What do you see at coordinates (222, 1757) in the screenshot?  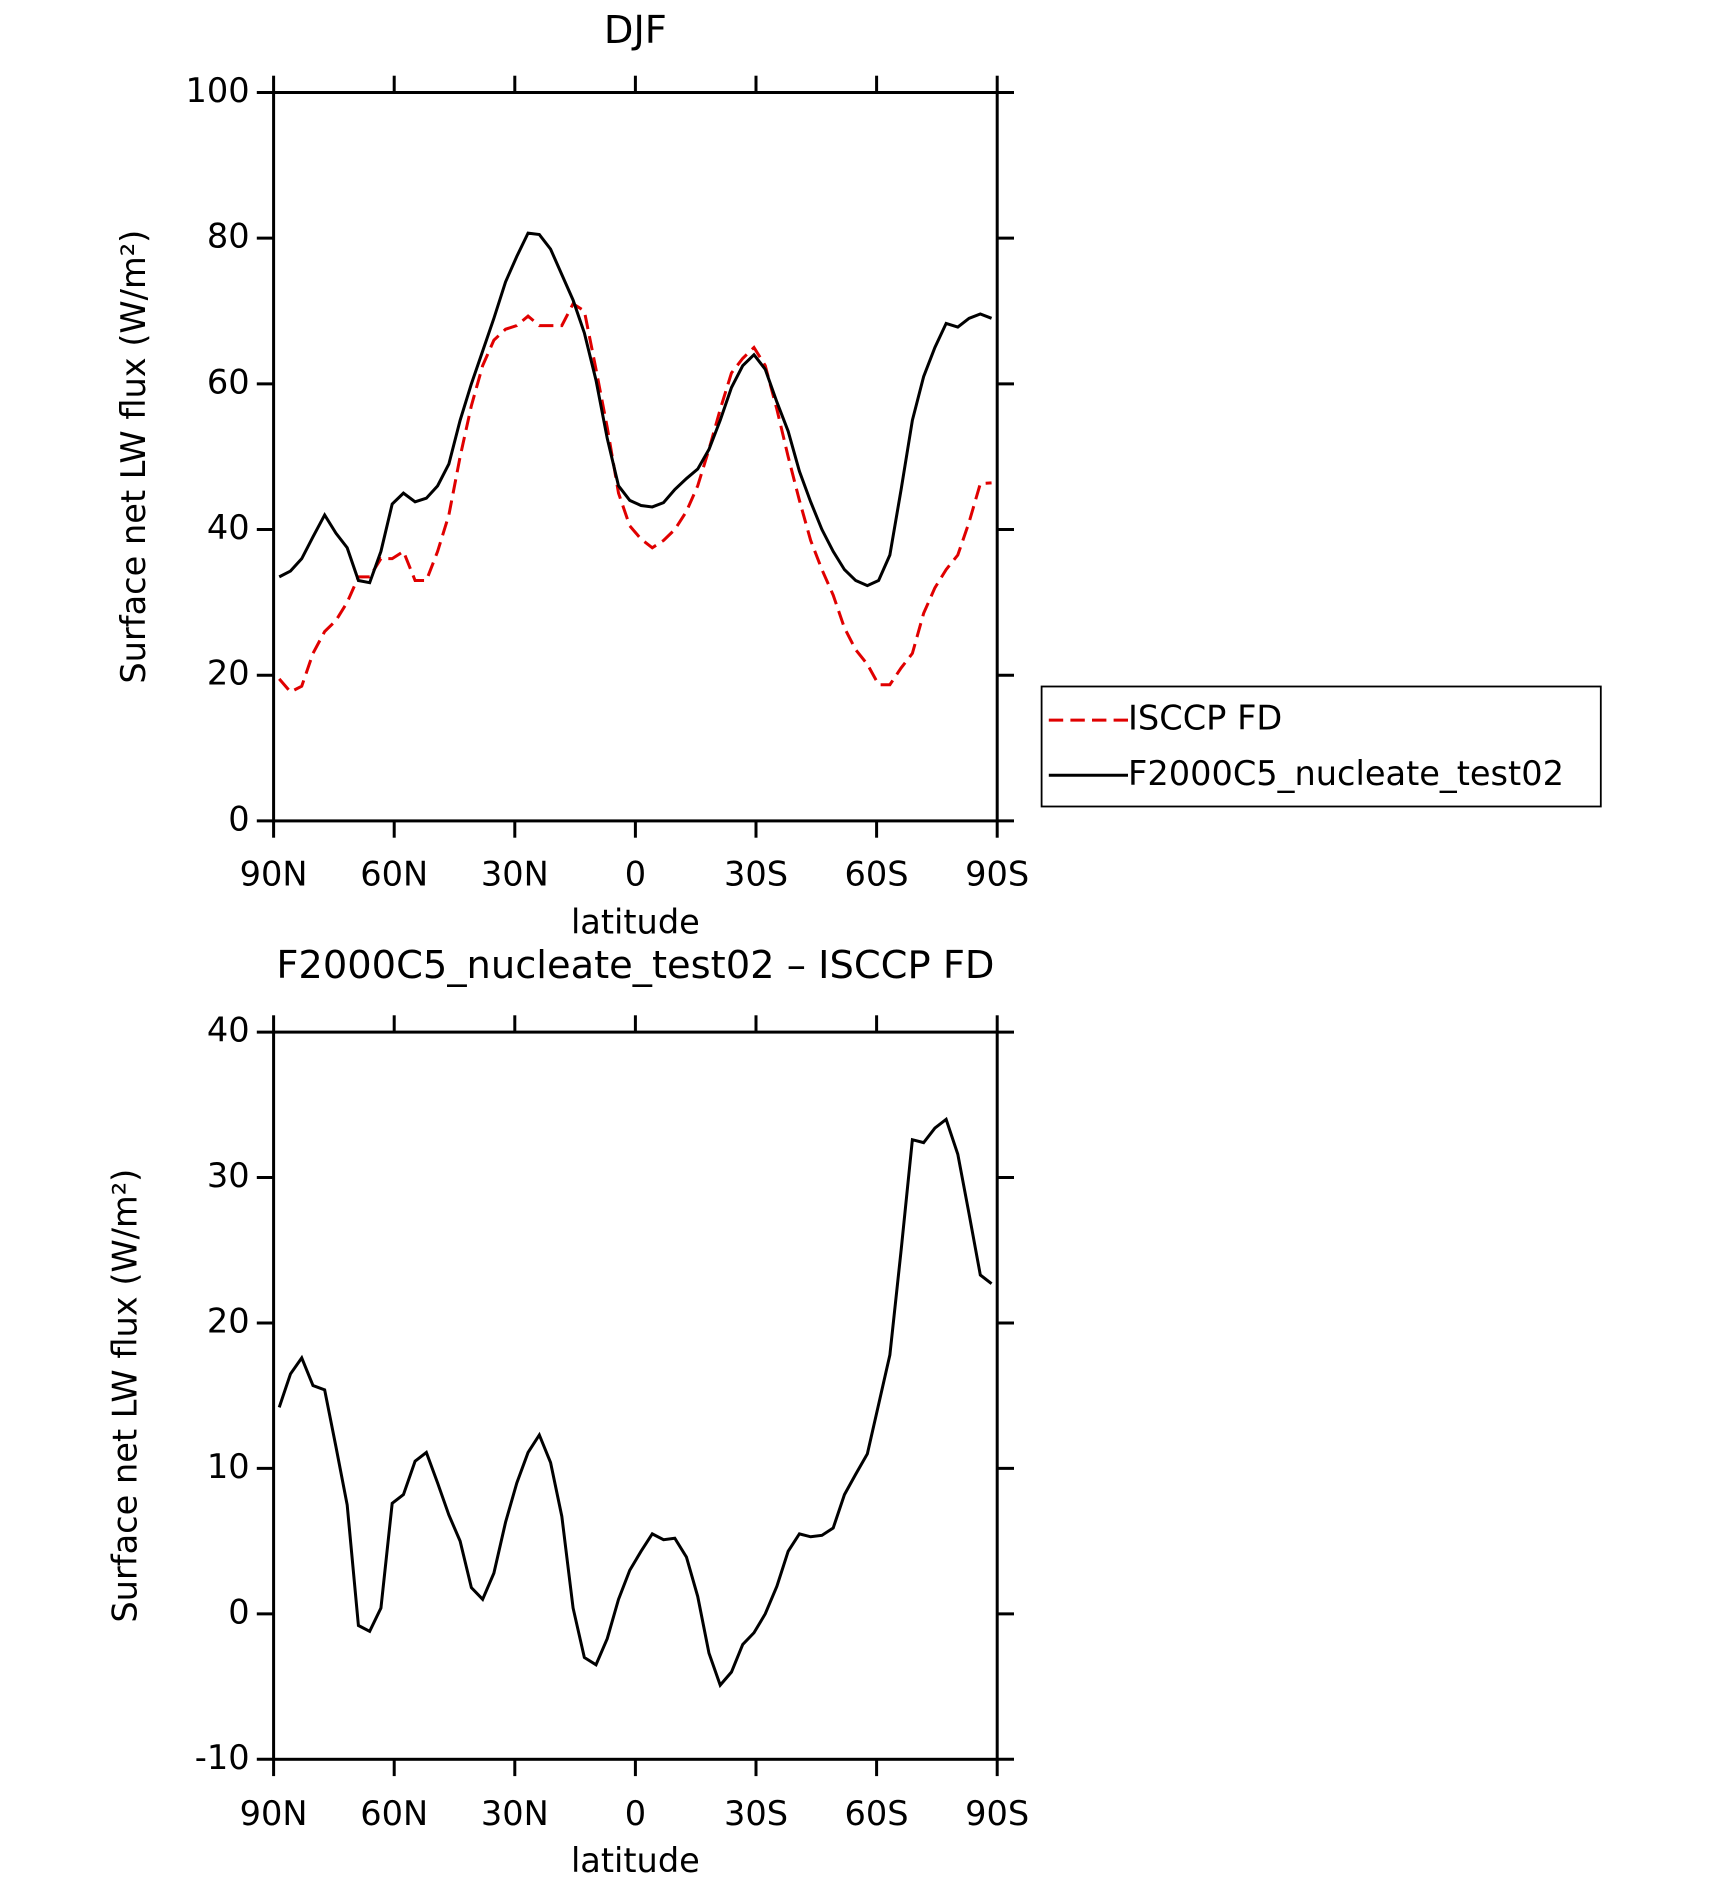 I see `y-tick-label: -10` at bounding box center [222, 1757].